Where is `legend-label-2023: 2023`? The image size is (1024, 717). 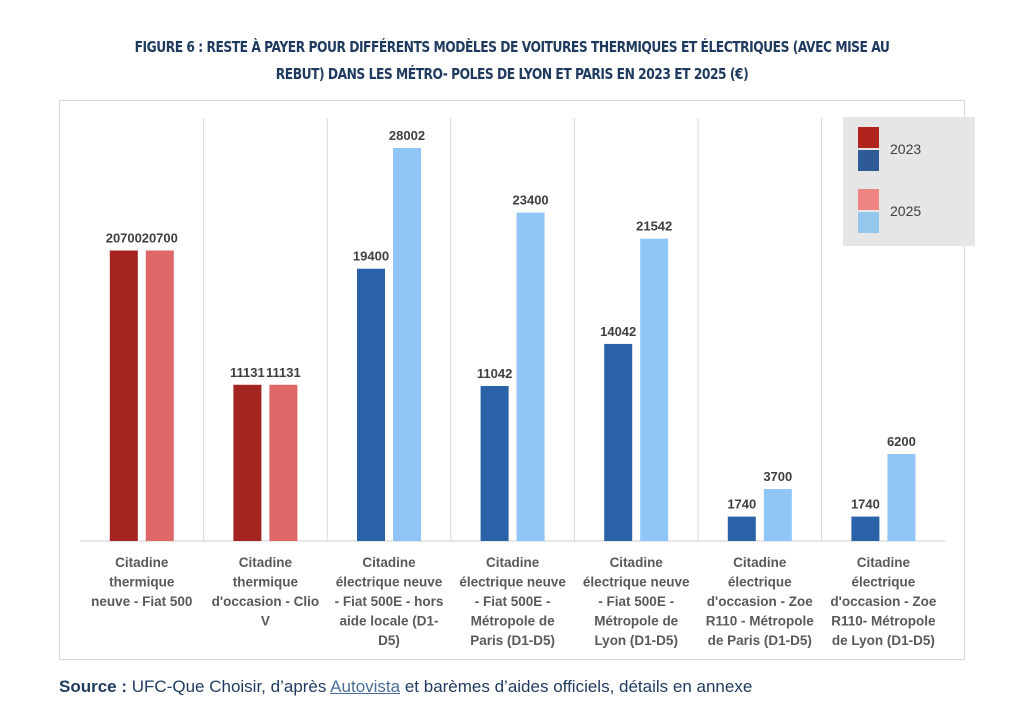
legend-label-2023: 2023 is located at coordinates (905, 149).